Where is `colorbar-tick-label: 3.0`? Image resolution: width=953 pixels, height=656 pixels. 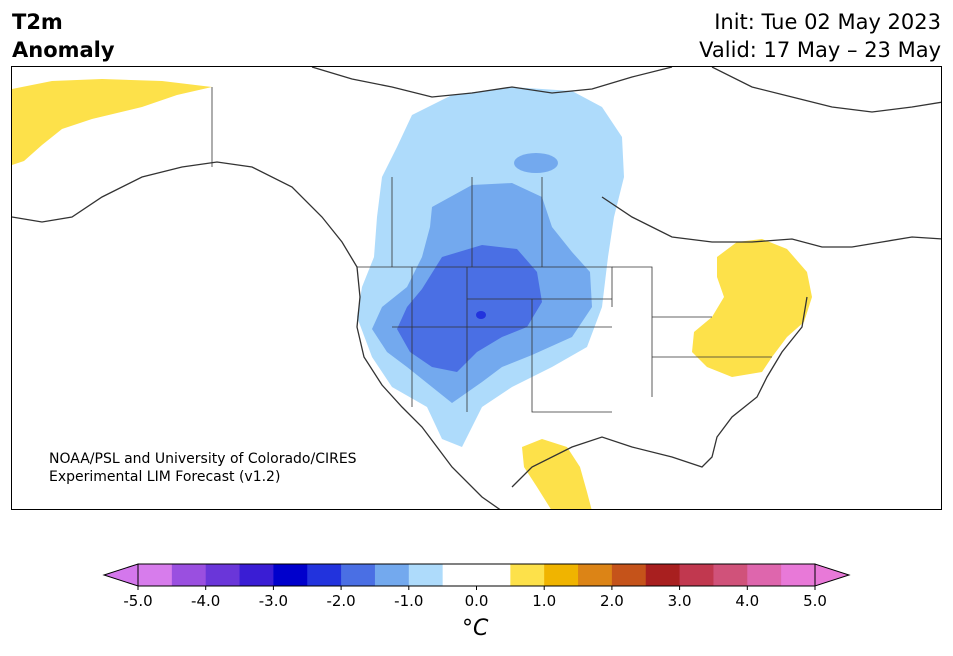 colorbar-tick-label: 3.0 is located at coordinates (680, 601).